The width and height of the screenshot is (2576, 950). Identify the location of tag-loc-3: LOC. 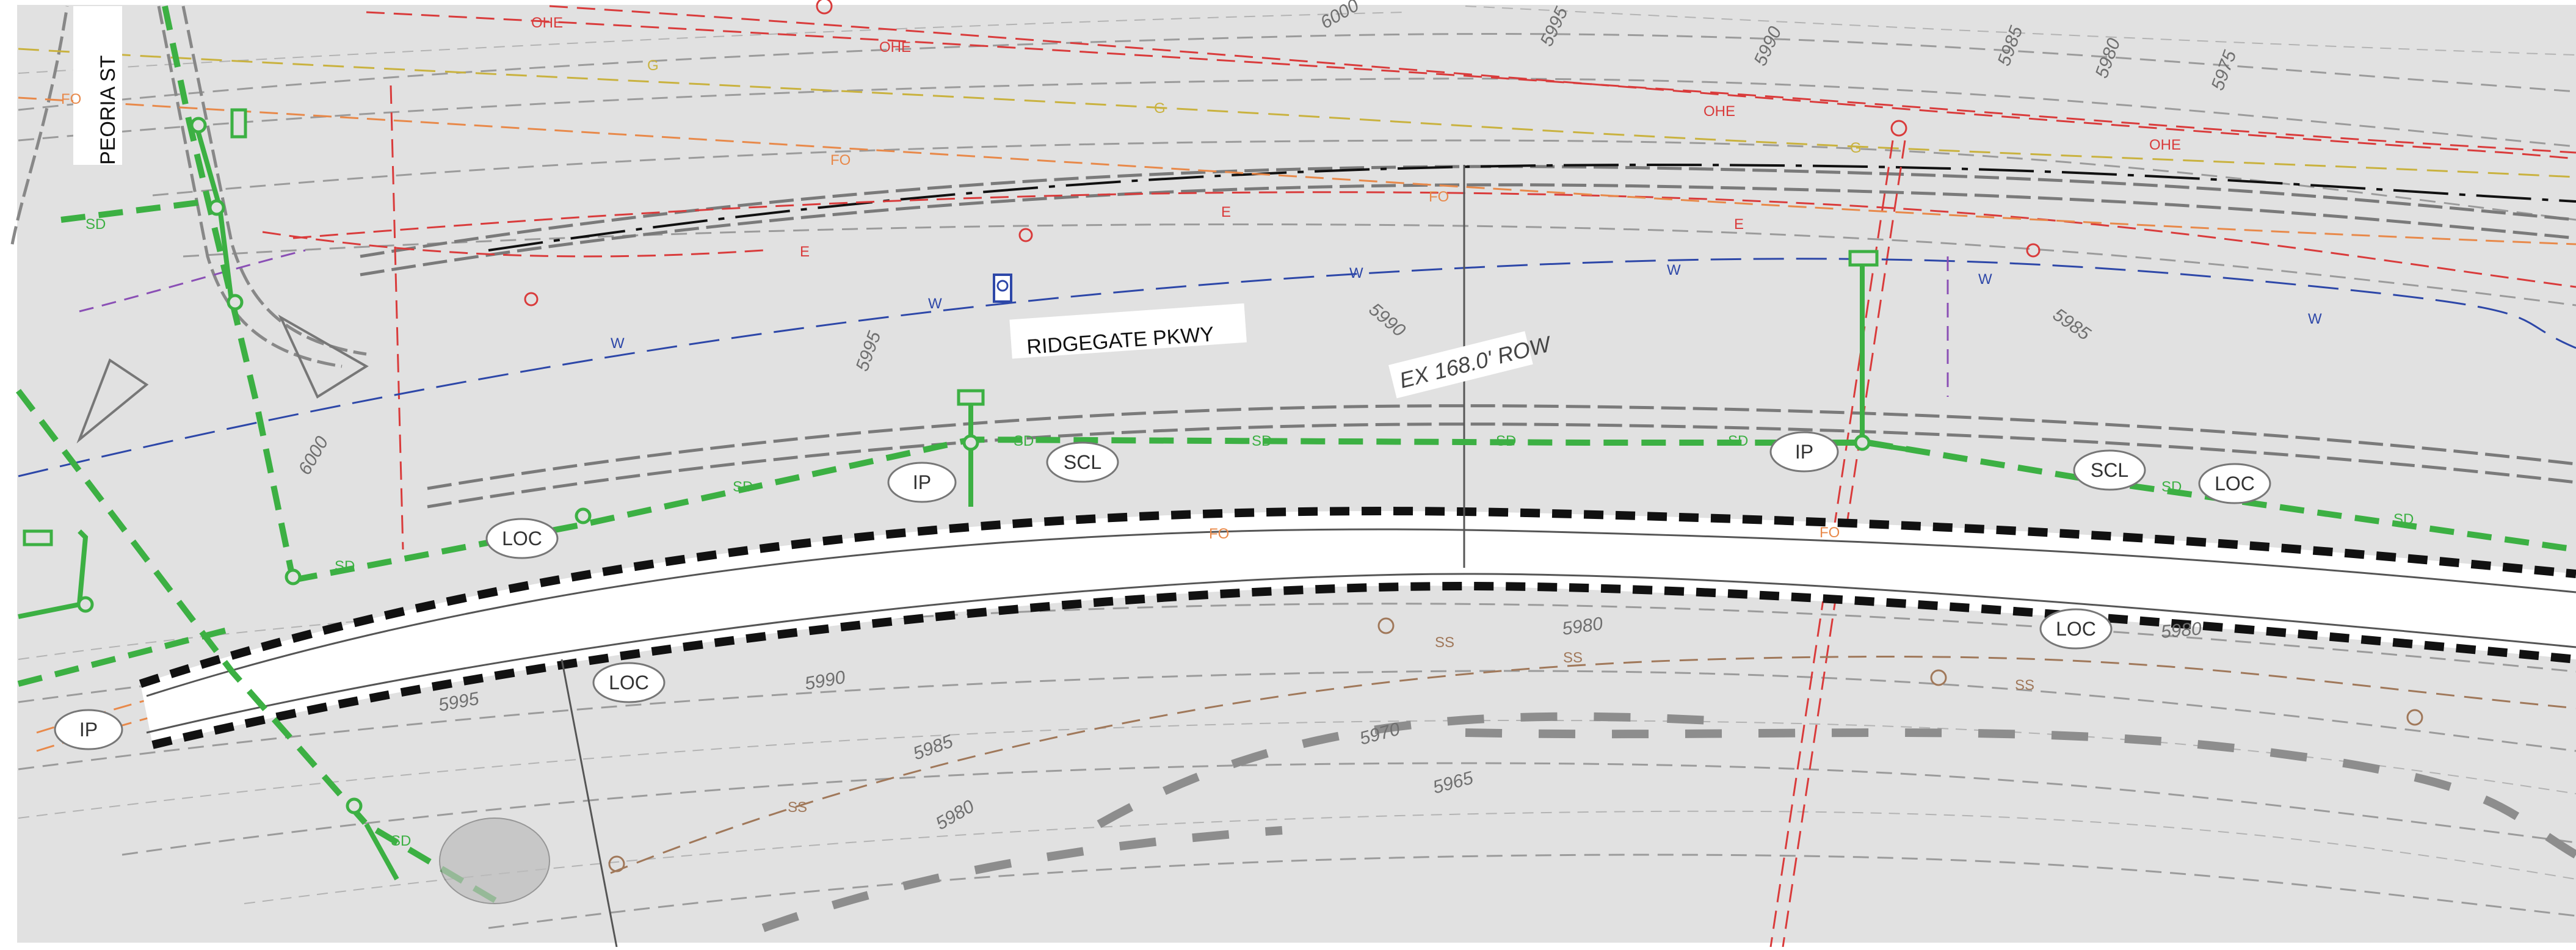
(2076, 629).